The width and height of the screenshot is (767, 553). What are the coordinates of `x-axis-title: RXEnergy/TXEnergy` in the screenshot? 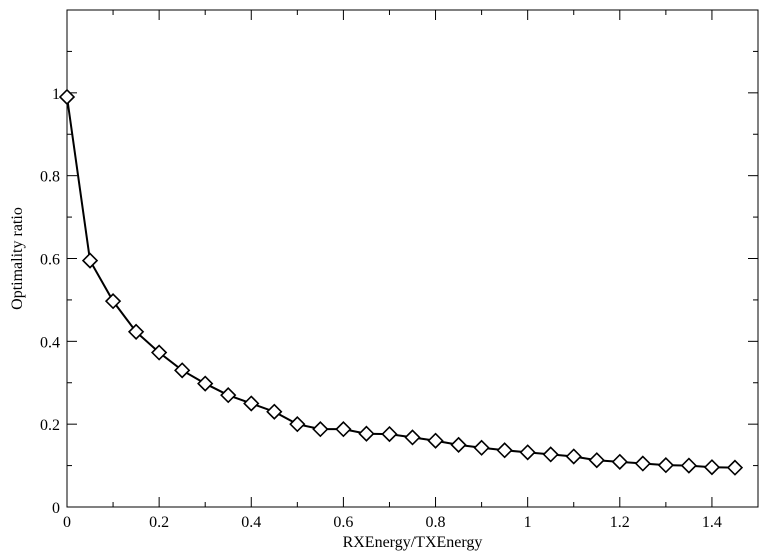 It's located at (413, 542).